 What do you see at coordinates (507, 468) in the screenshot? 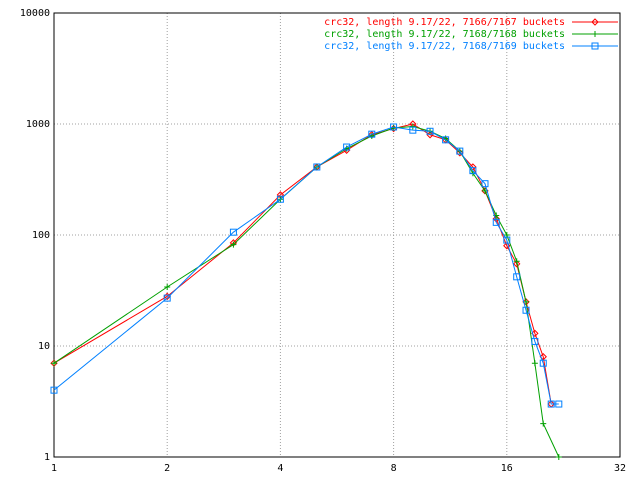
I see `x-tick-label: 16` at bounding box center [507, 468].